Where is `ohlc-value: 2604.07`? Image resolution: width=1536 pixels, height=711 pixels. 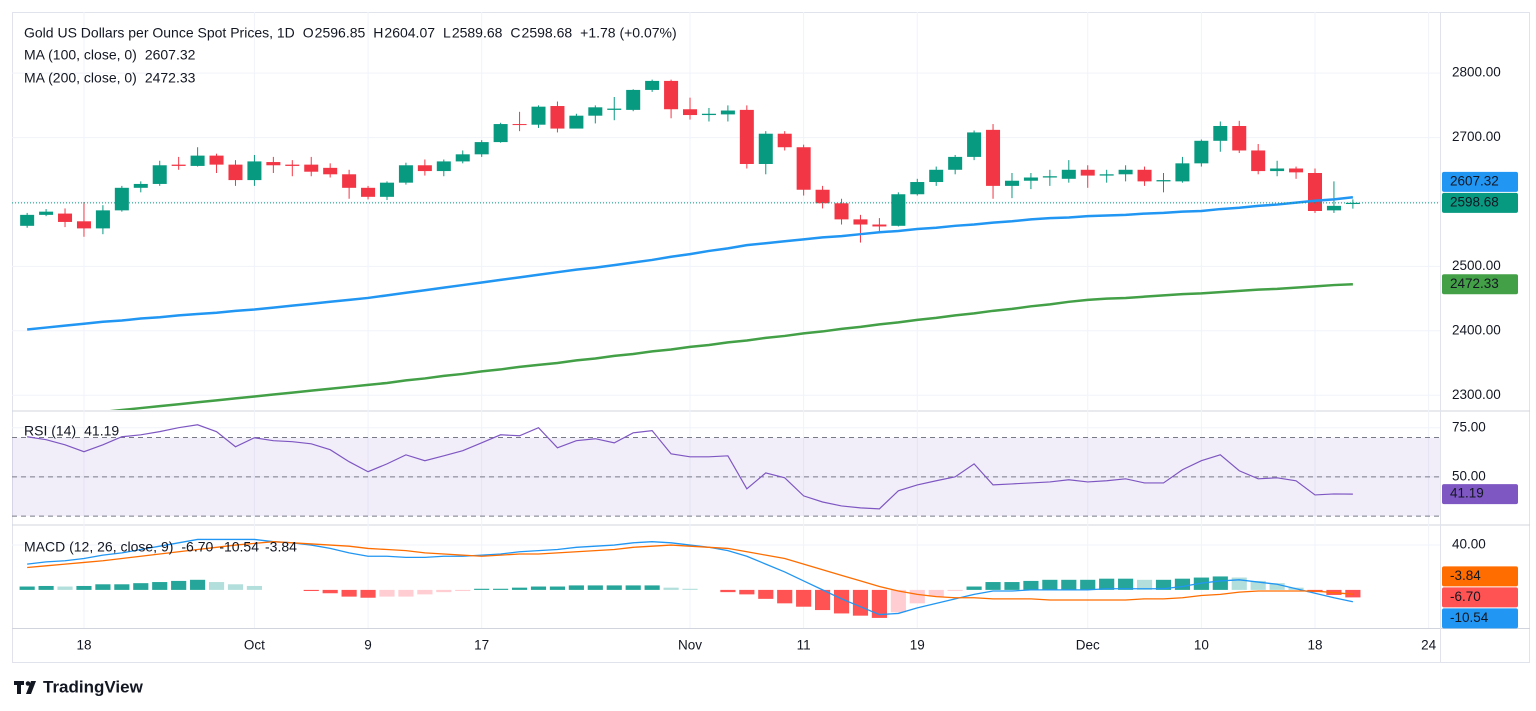 ohlc-value: 2604.07 is located at coordinates (409, 33).